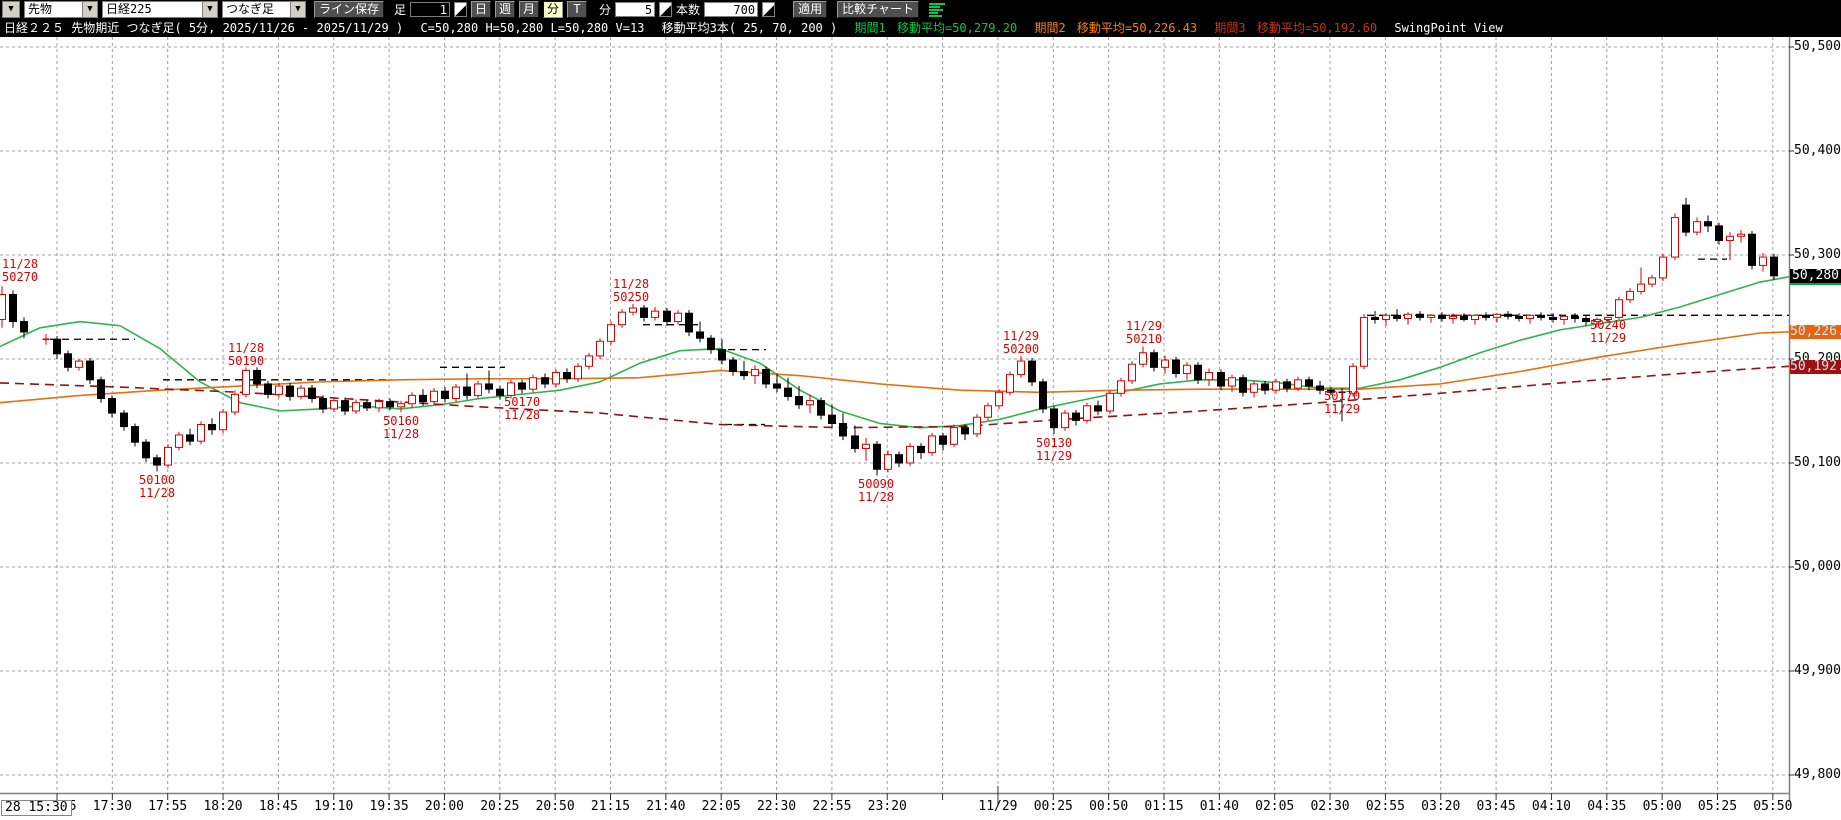 The width and height of the screenshot is (1841, 820). I want to click on green-lines-icon, so click(937, 10).